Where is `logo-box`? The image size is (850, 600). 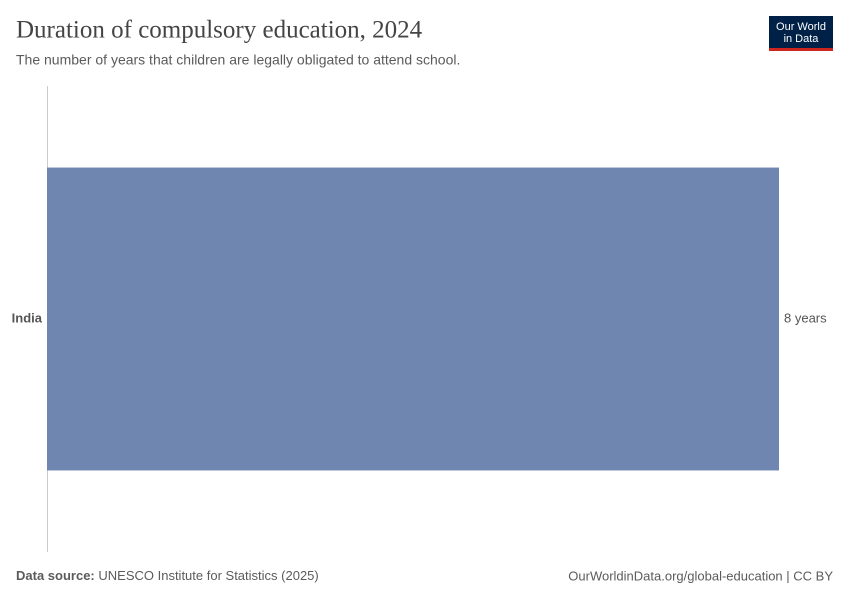 logo-box is located at coordinates (801, 33).